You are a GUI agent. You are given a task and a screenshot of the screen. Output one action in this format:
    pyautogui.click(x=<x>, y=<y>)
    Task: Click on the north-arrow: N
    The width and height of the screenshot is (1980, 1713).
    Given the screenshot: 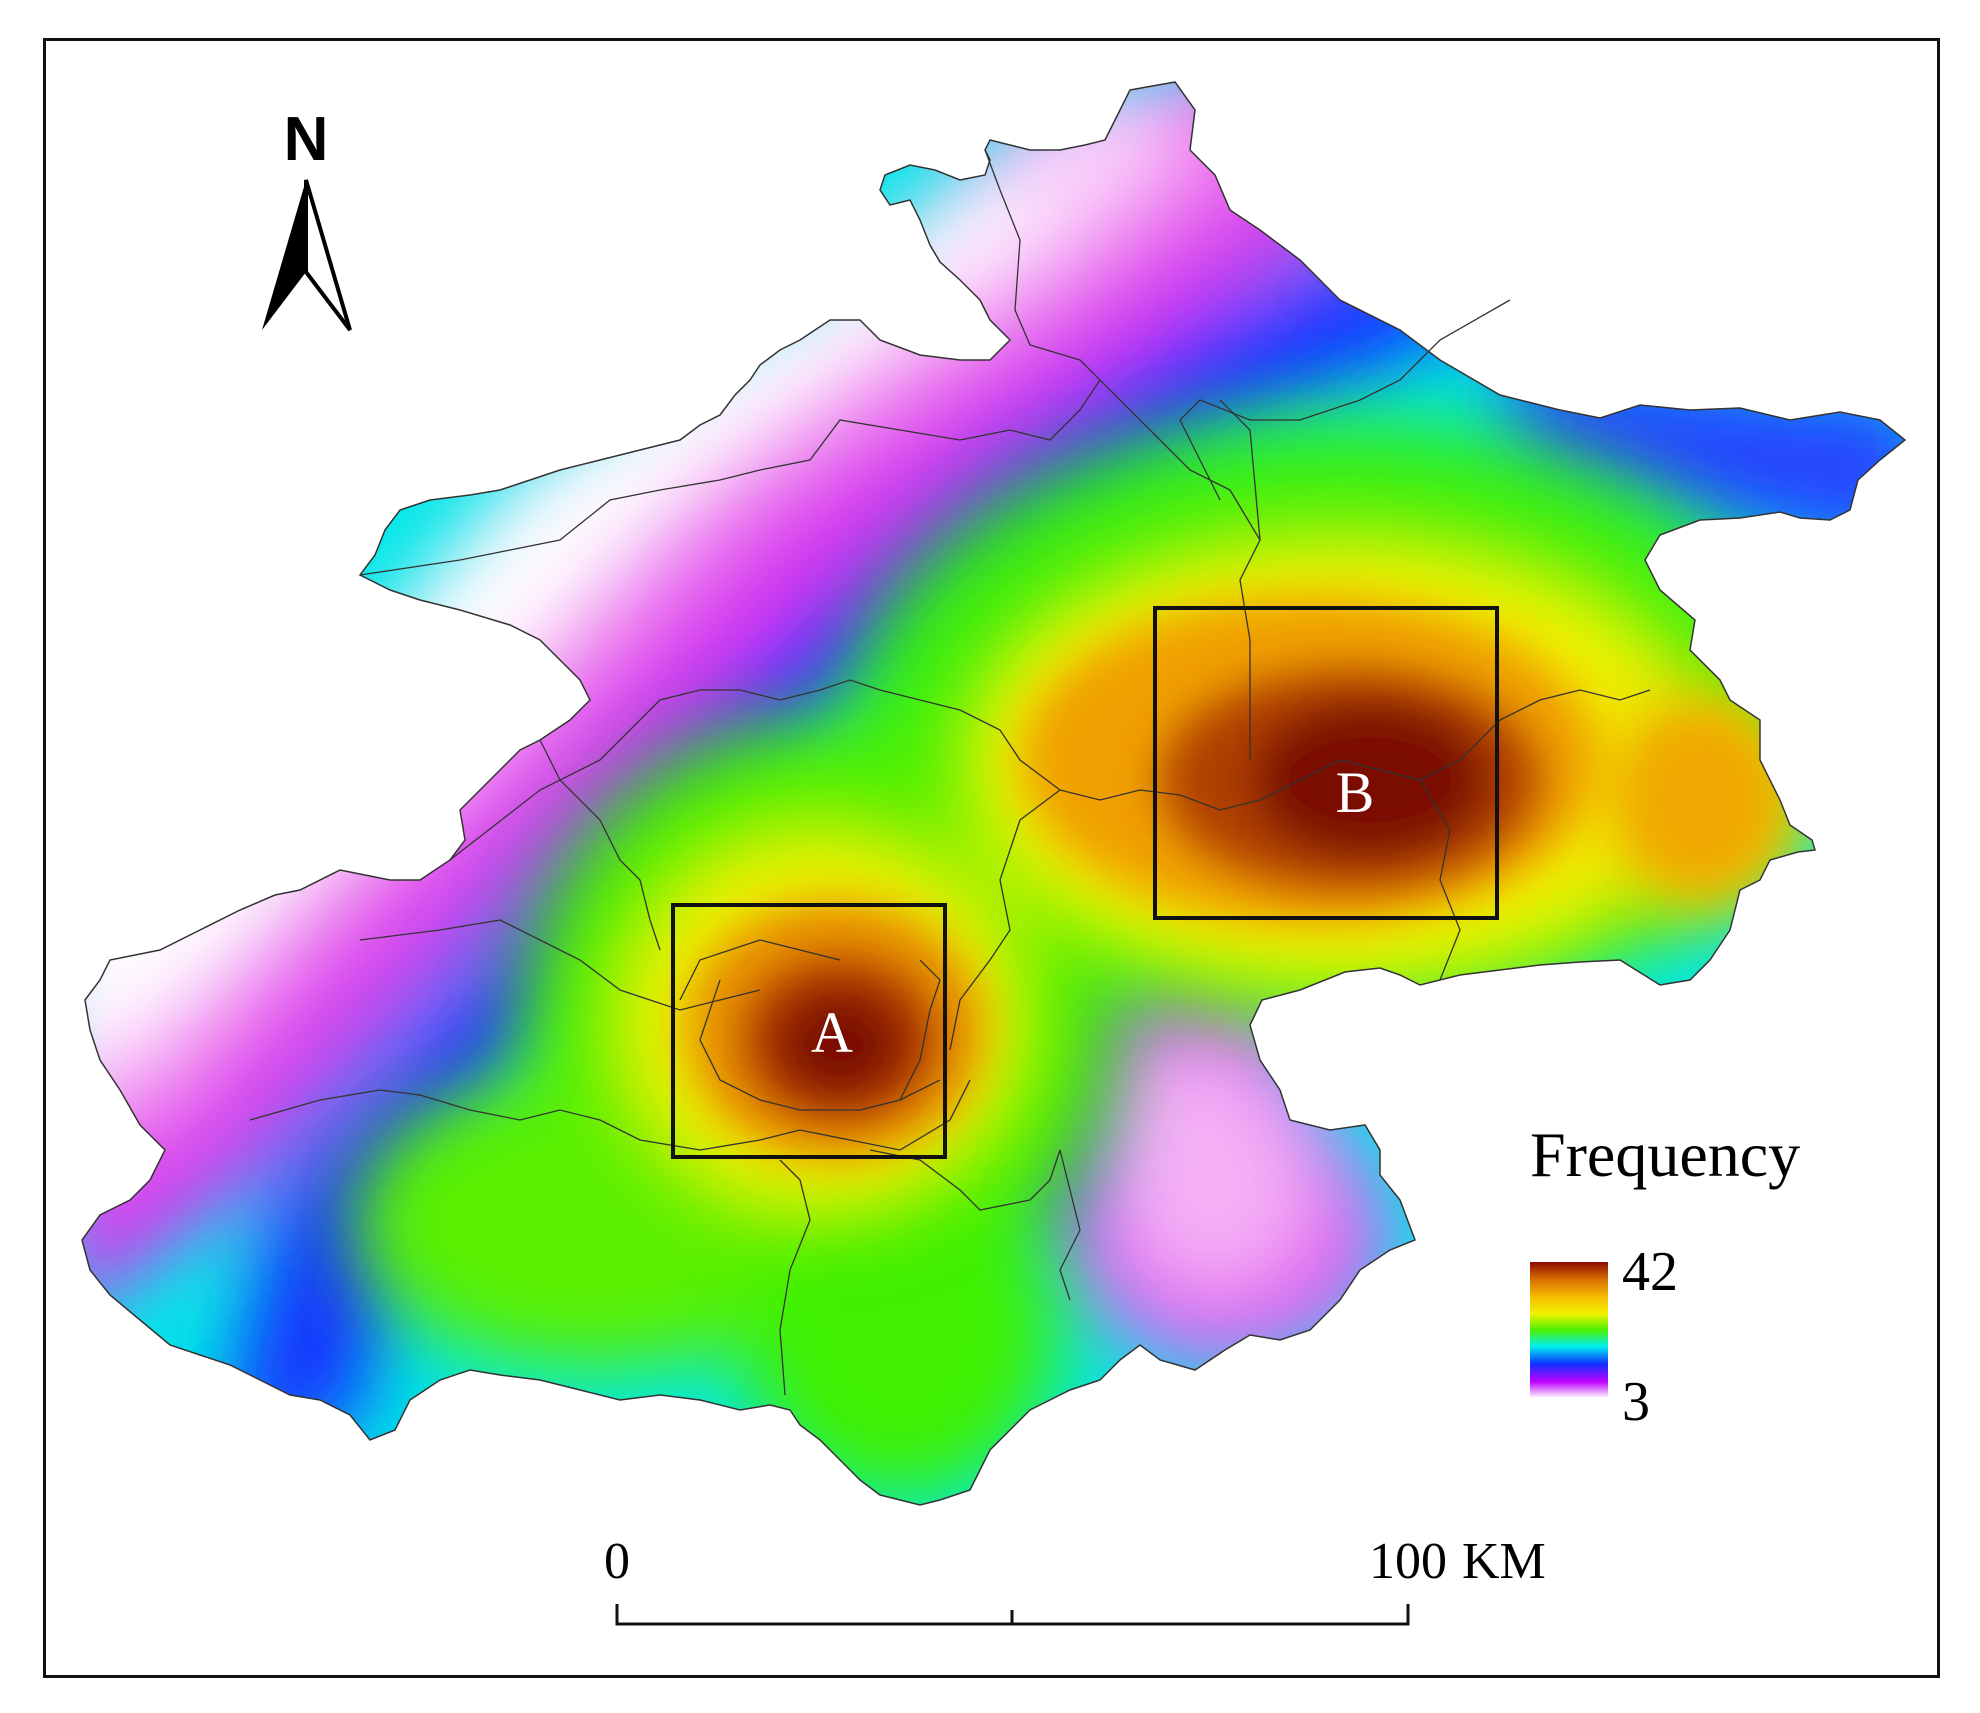 What is the action you would take?
    pyautogui.click(x=307, y=218)
    